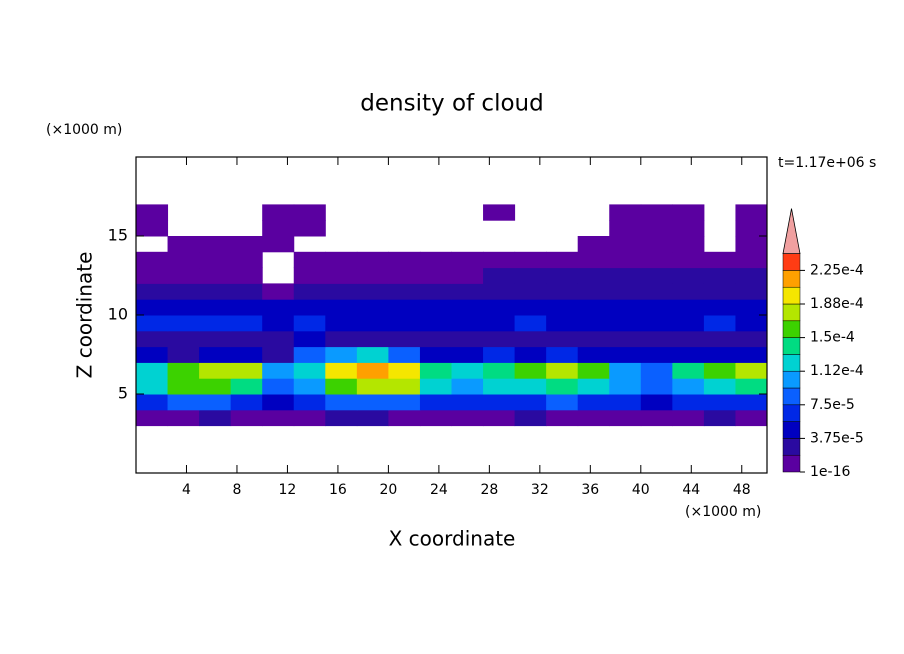  What do you see at coordinates (641, 490) in the screenshot?
I see `x-tick-label: 40` at bounding box center [641, 490].